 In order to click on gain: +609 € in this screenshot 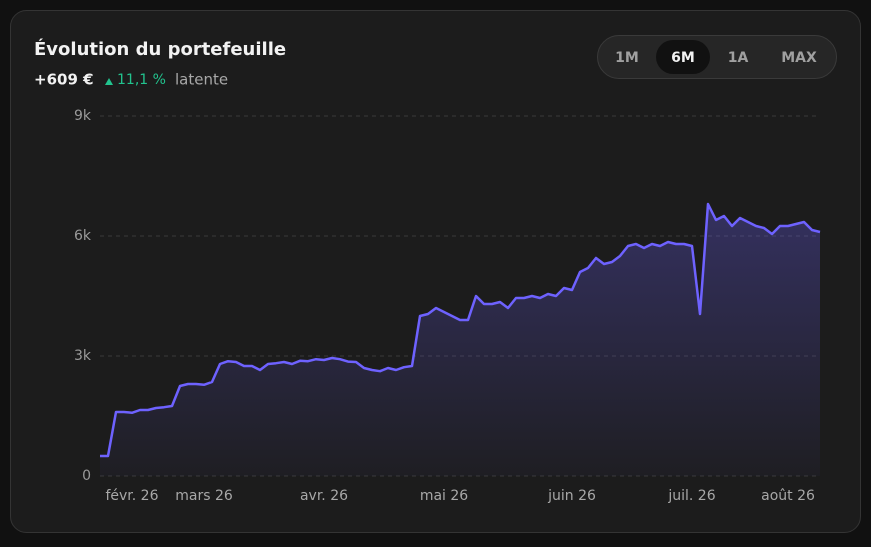, I will do `click(64, 80)`.